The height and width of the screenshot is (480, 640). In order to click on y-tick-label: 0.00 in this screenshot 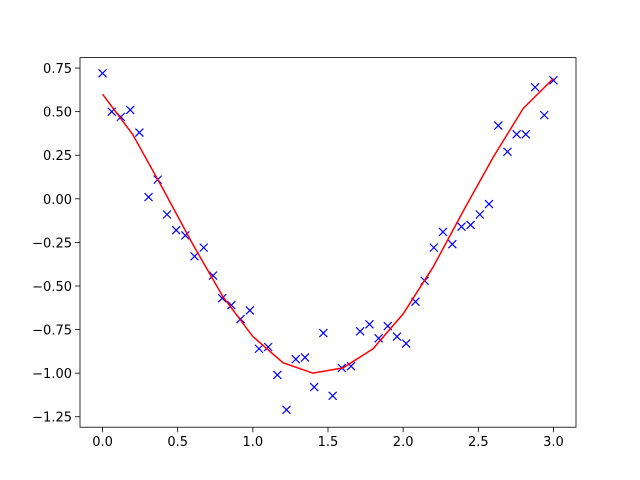, I will do `click(57, 200)`.